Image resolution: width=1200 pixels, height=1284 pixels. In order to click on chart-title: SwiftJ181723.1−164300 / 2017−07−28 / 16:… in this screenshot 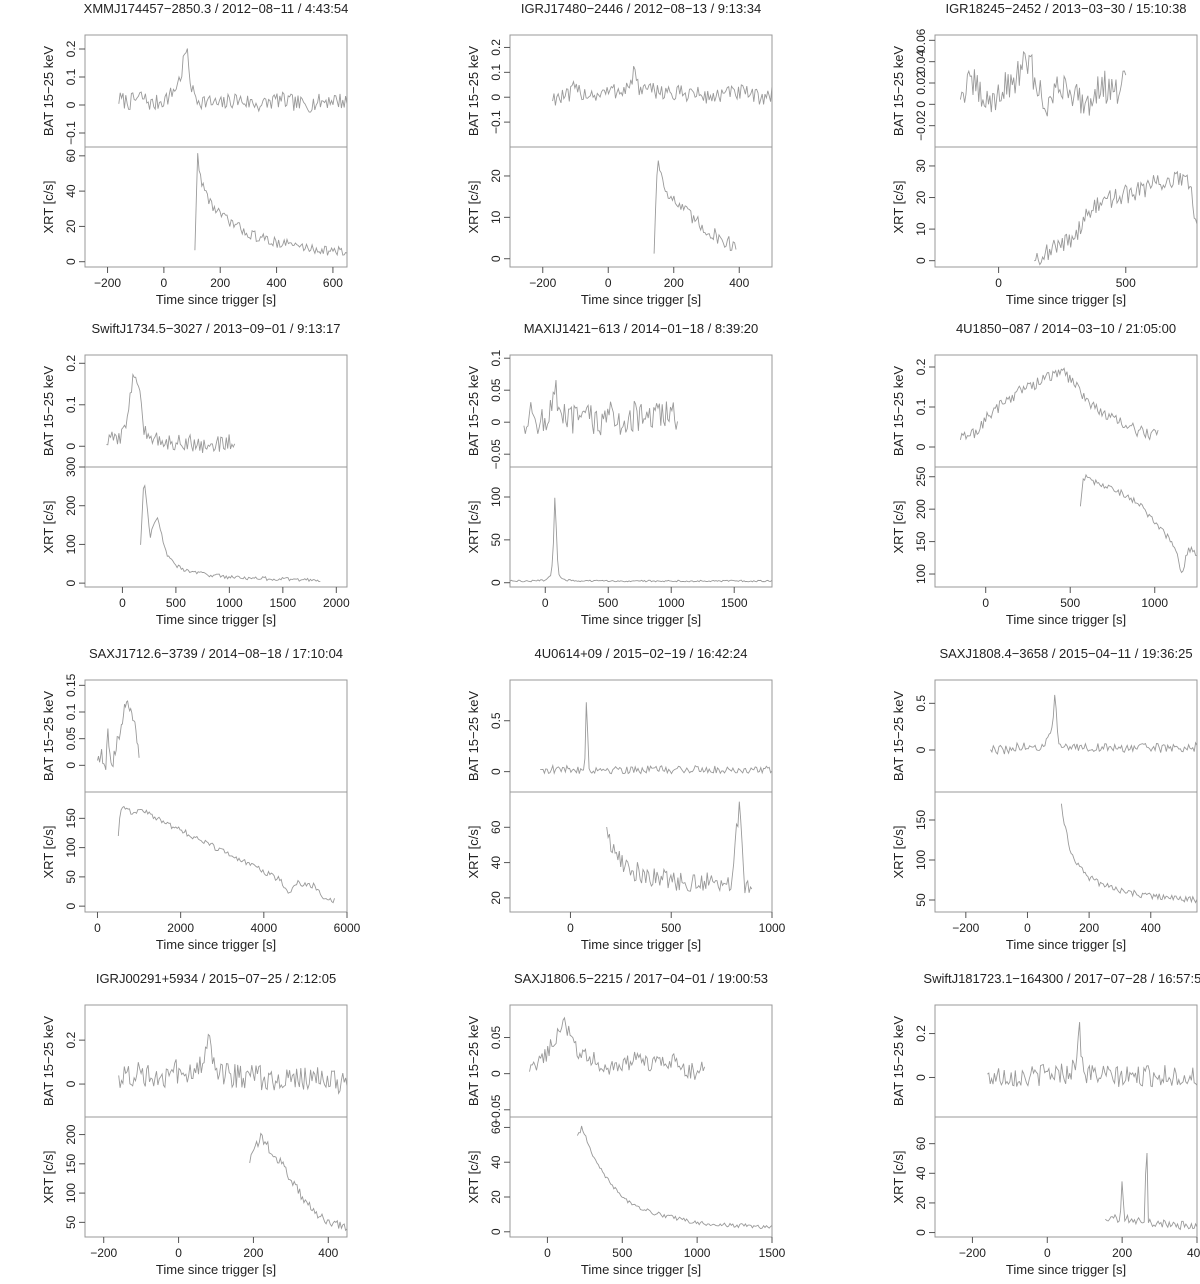, I will do `click(1061, 978)`.